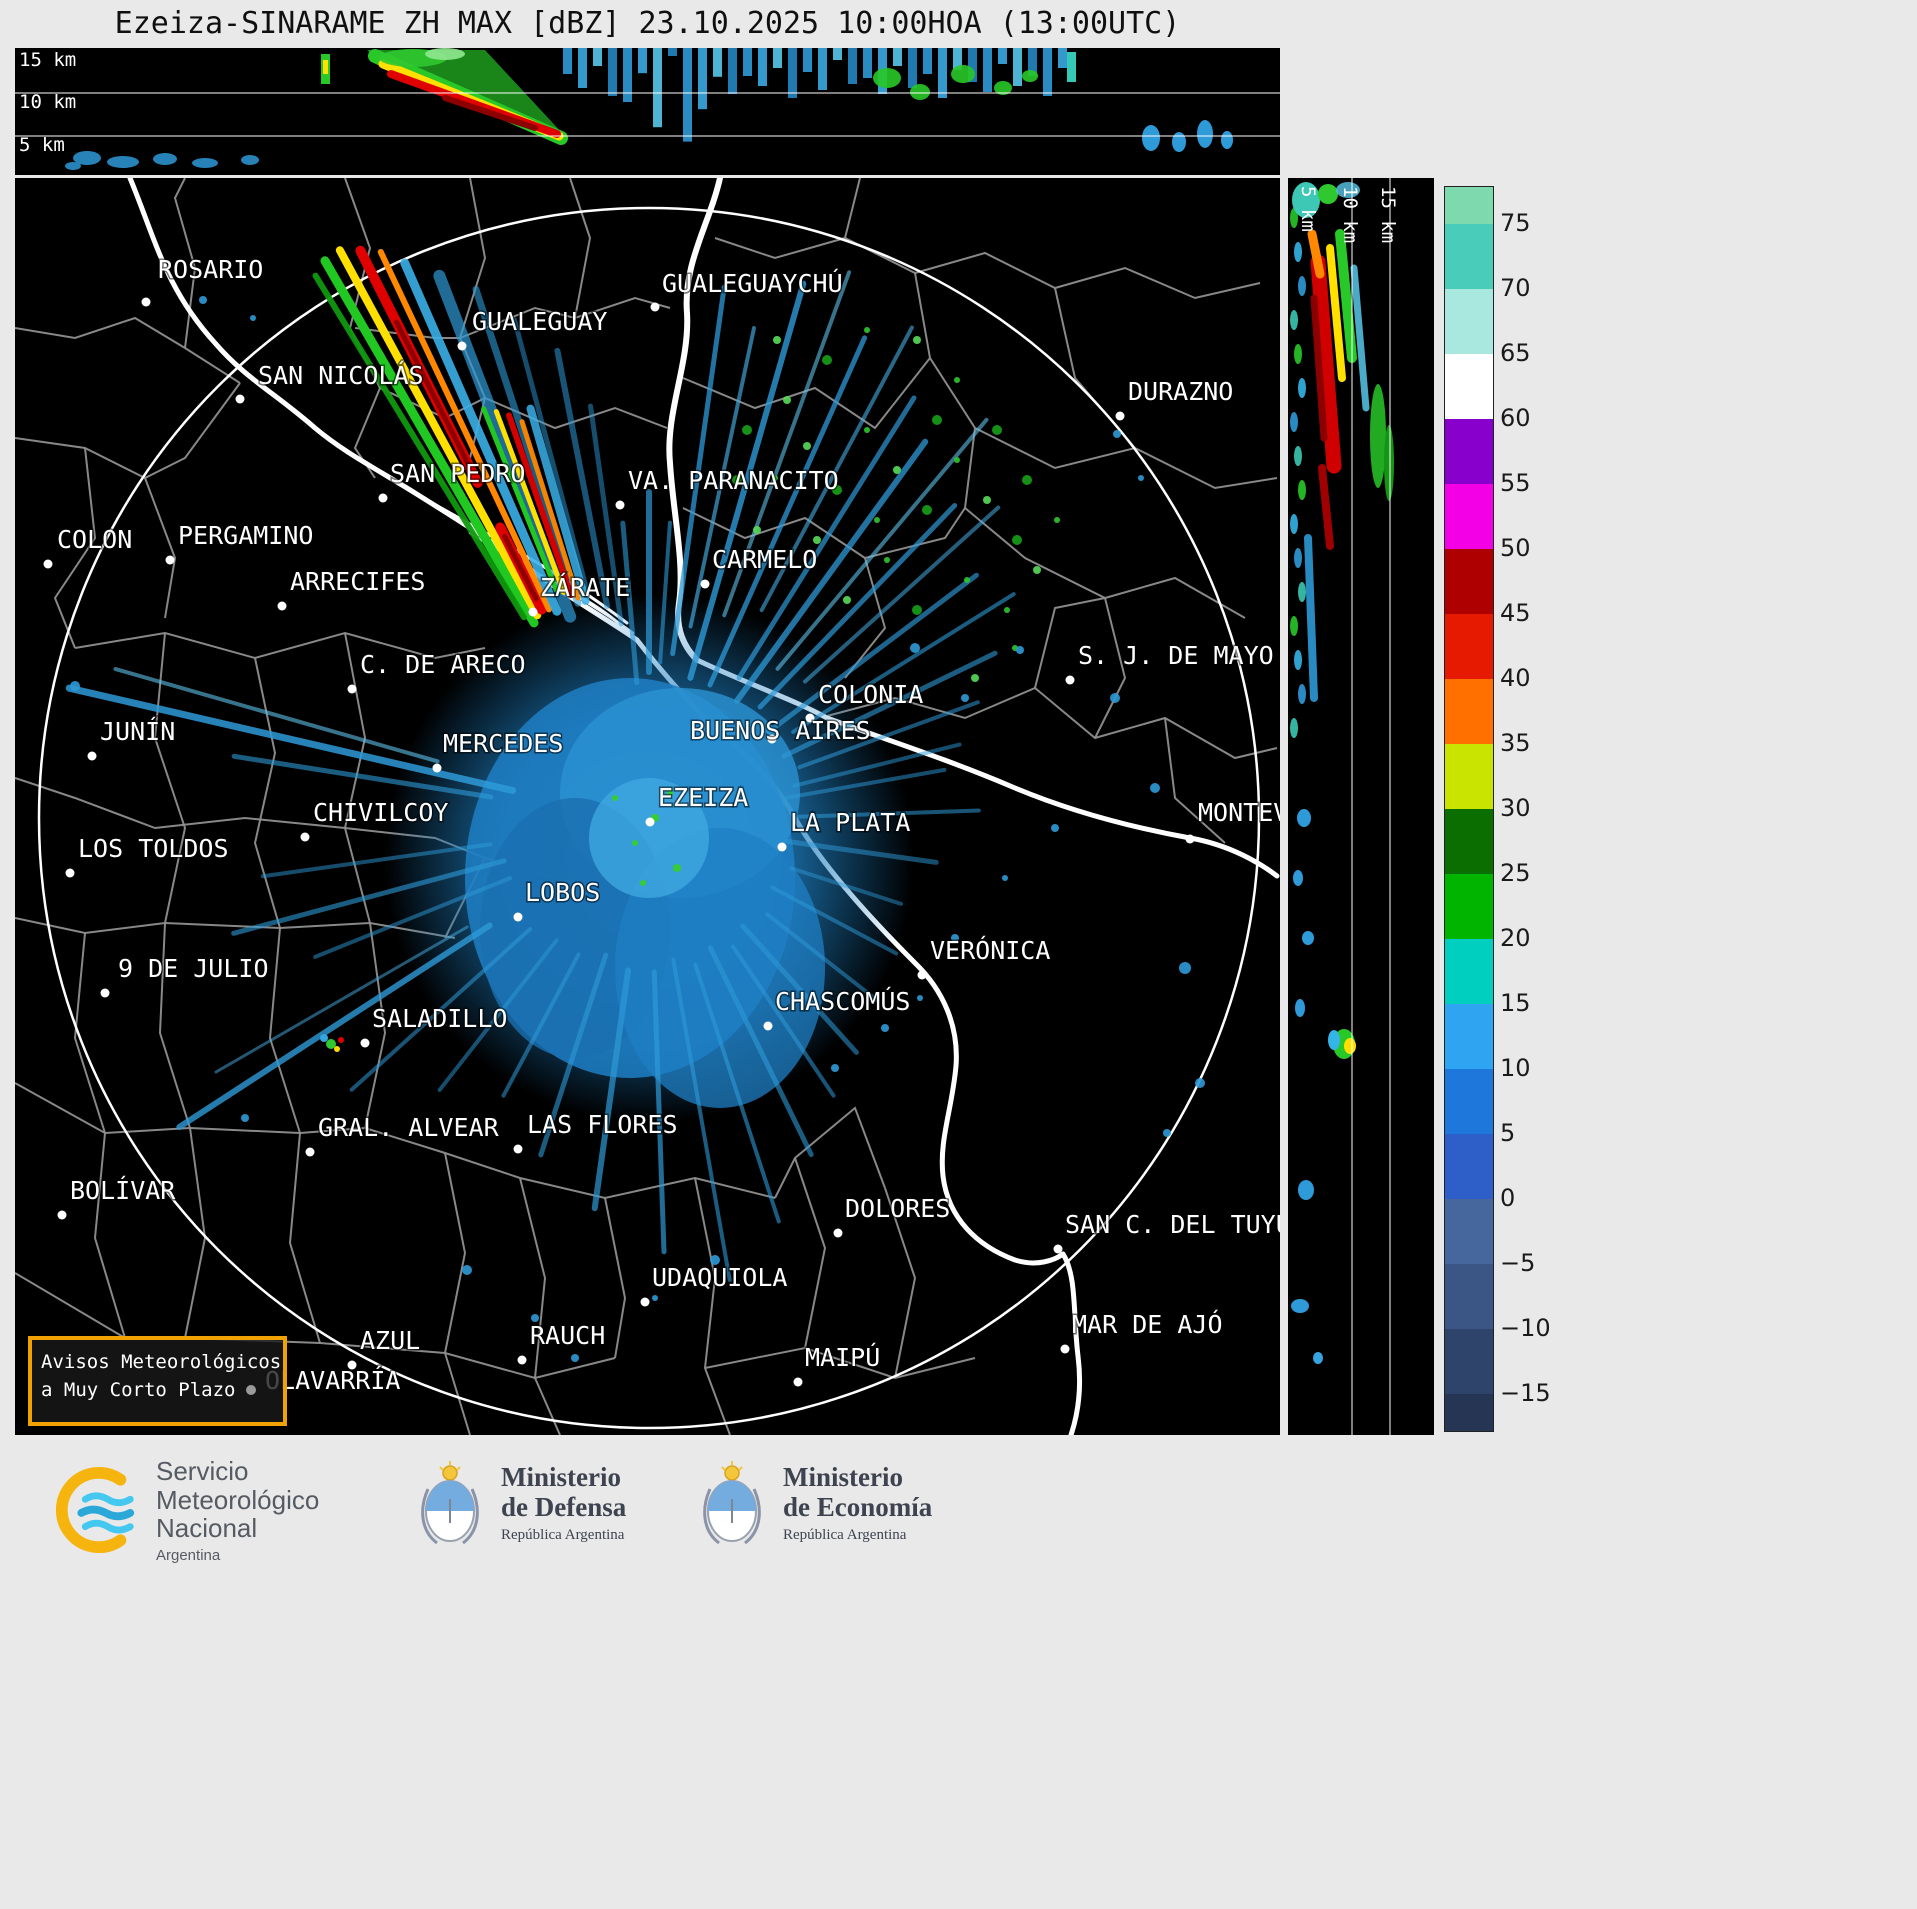 This screenshot has height=1909, width=1917. I want to click on colorbar-label: −15, so click(1525, 1393).